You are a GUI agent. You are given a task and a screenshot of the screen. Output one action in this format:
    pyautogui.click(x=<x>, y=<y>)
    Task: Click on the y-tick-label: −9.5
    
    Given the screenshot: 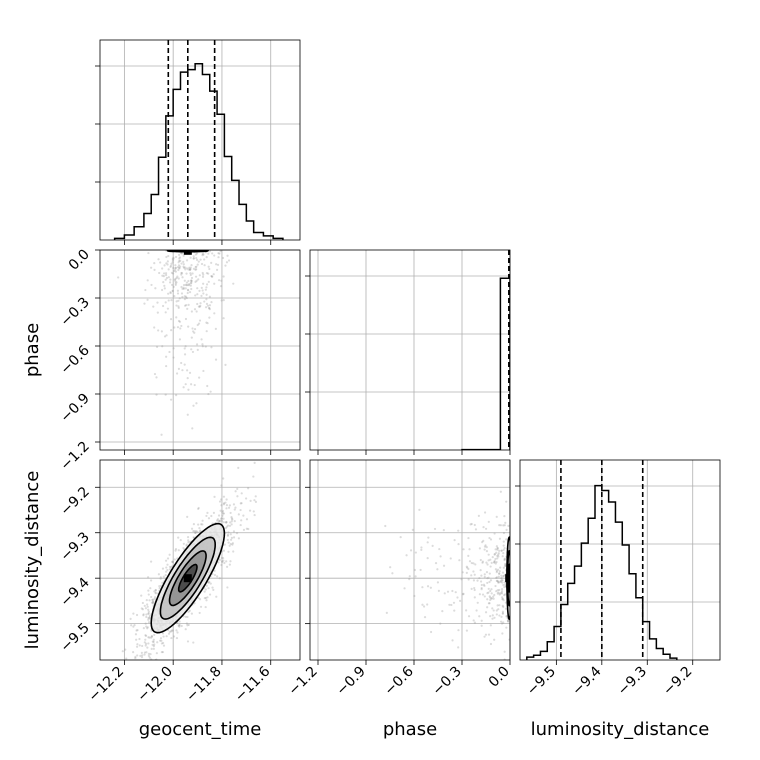 What is the action you would take?
    pyautogui.click(x=74, y=637)
    